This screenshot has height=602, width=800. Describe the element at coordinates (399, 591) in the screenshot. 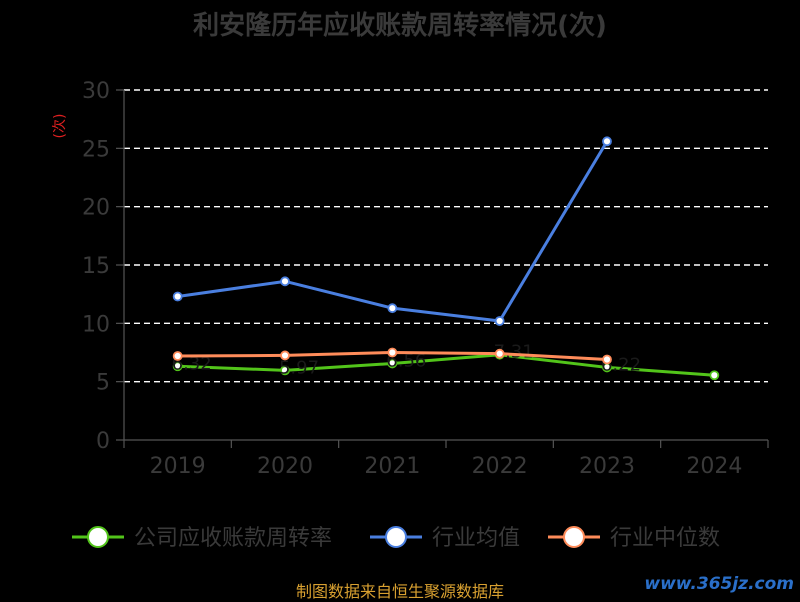

I see `data-source-note: 制图数据来自恒生聚源数据库` at that location.